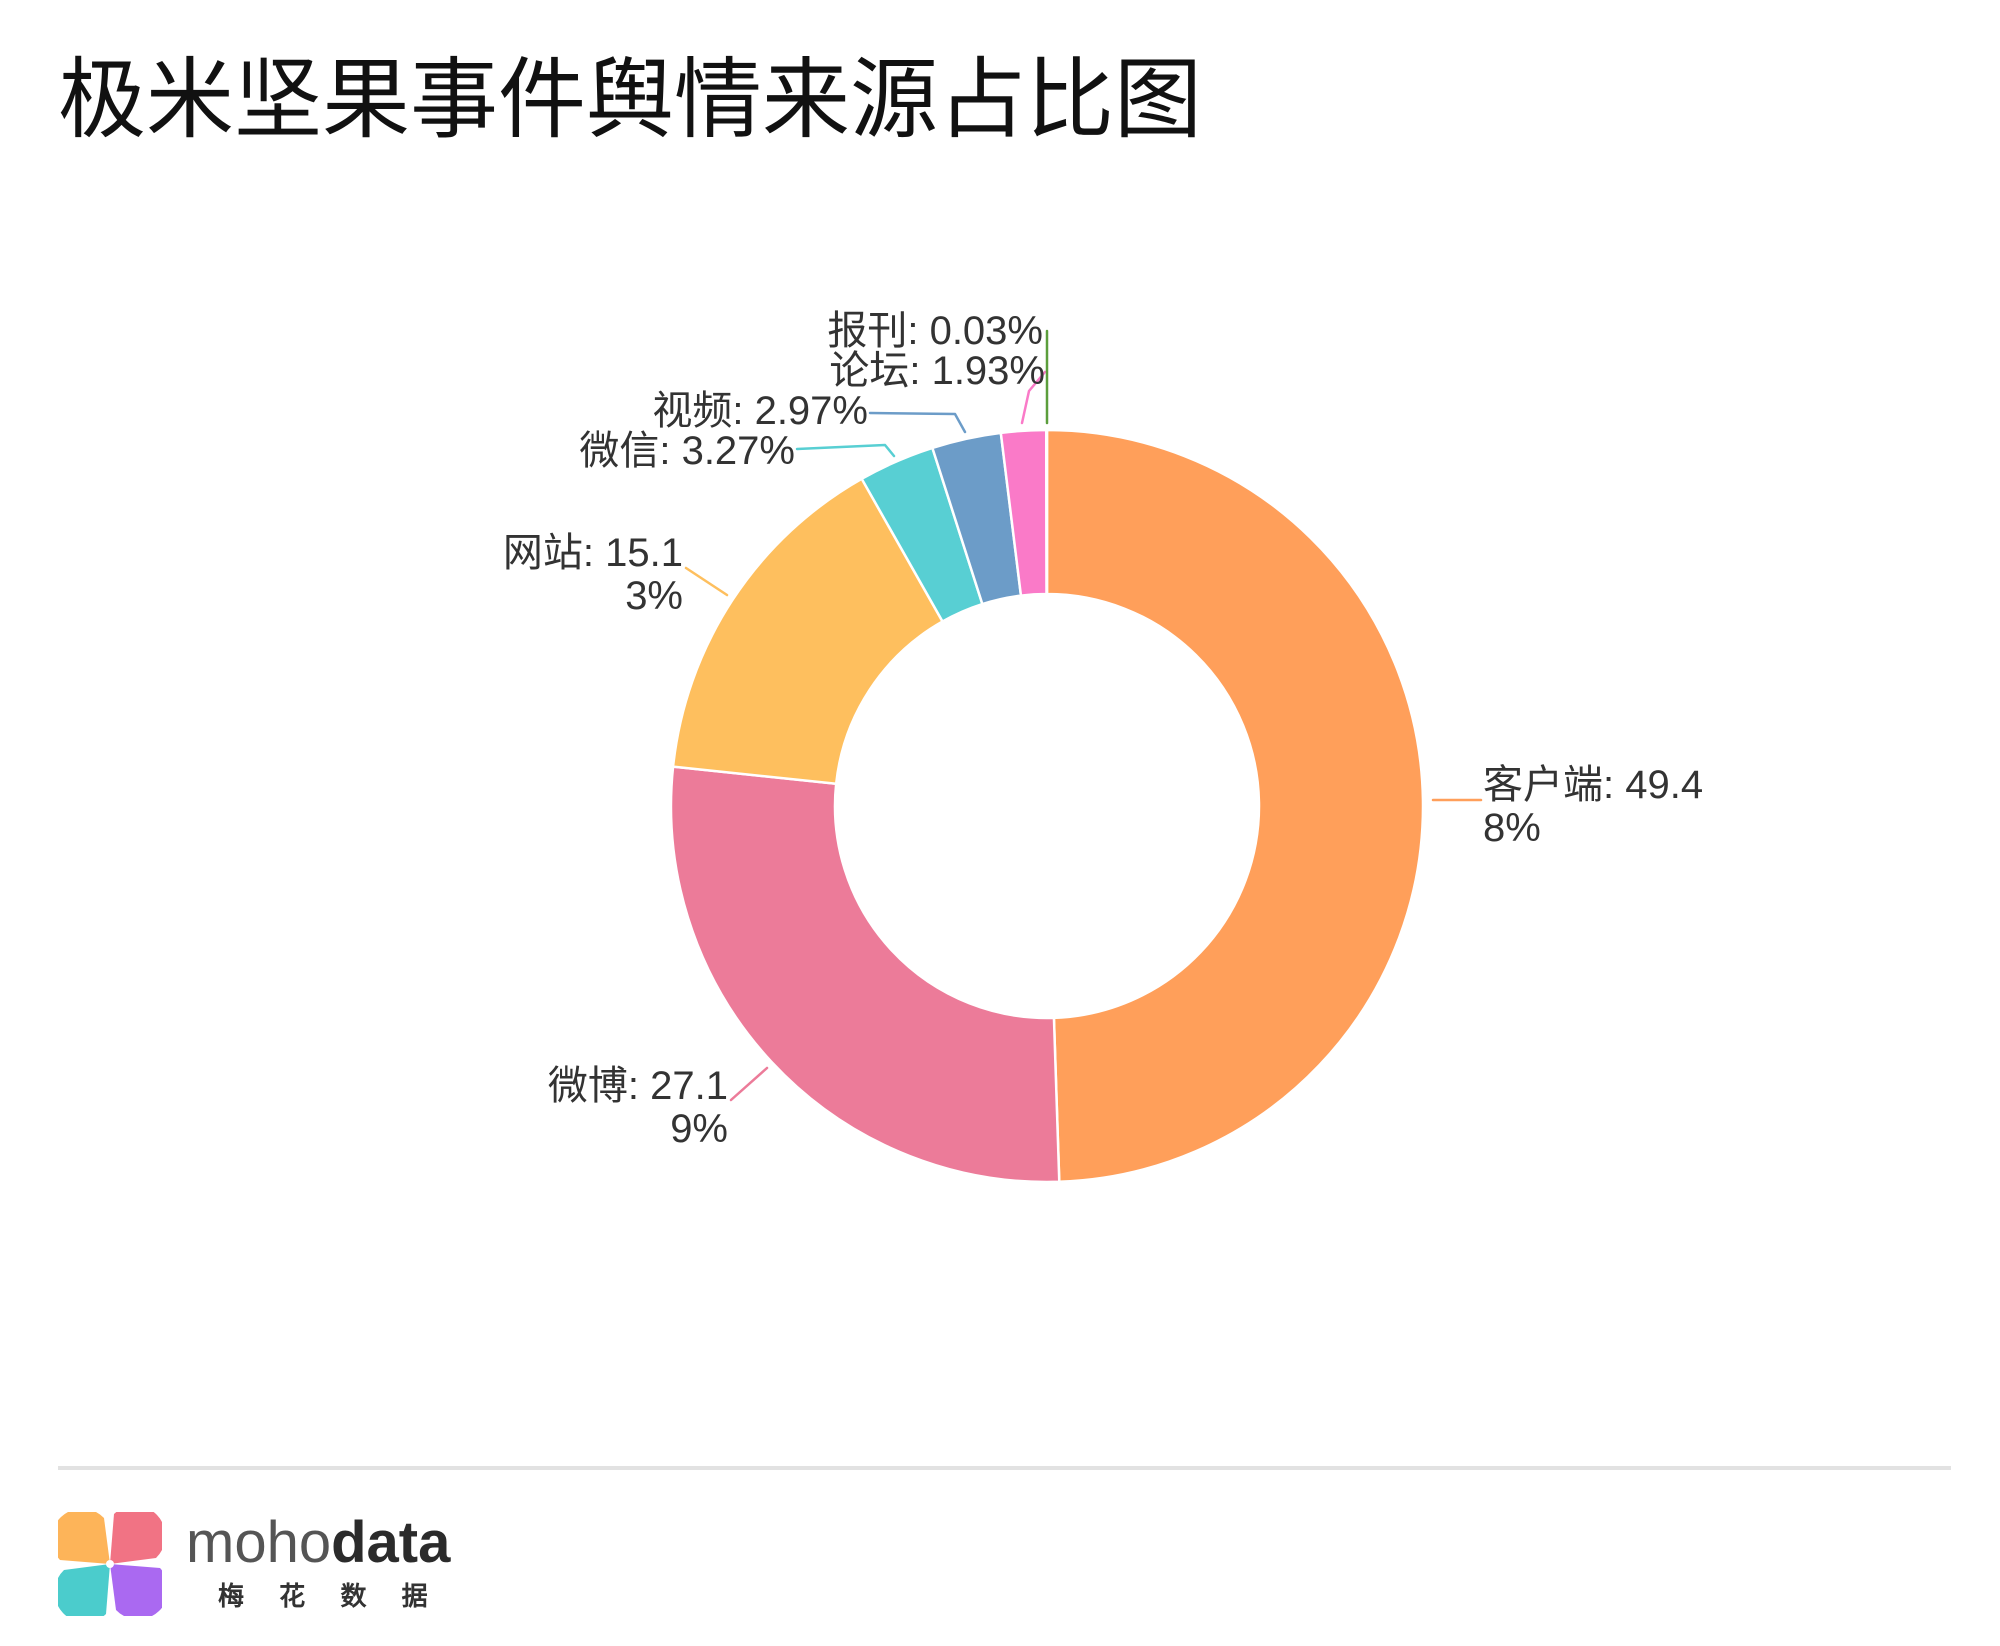 This screenshot has height=1646, width=2000. Describe the element at coordinates (259, 1542) in the screenshot. I see `wordmark-light: moho` at that location.